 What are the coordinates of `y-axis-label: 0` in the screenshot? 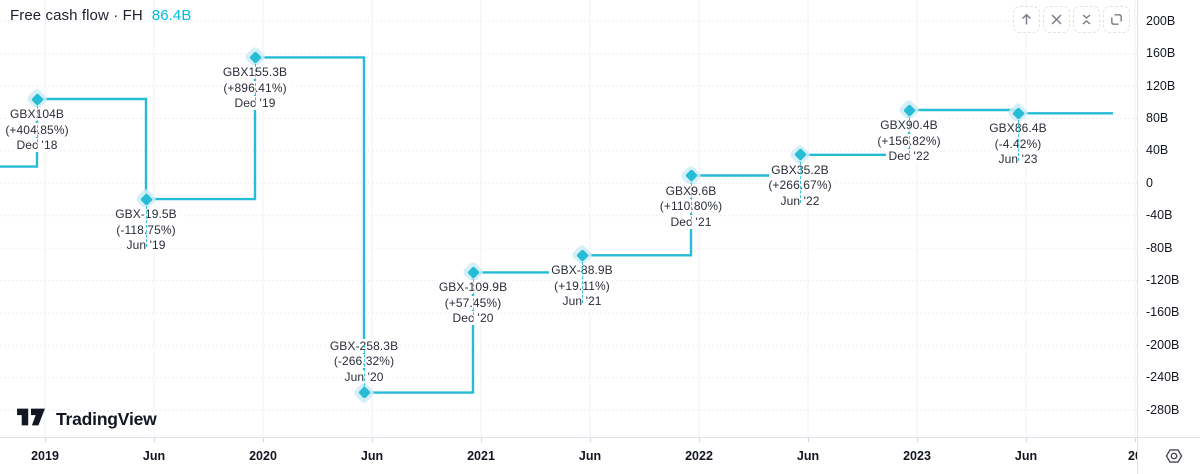 It's located at (1149, 182).